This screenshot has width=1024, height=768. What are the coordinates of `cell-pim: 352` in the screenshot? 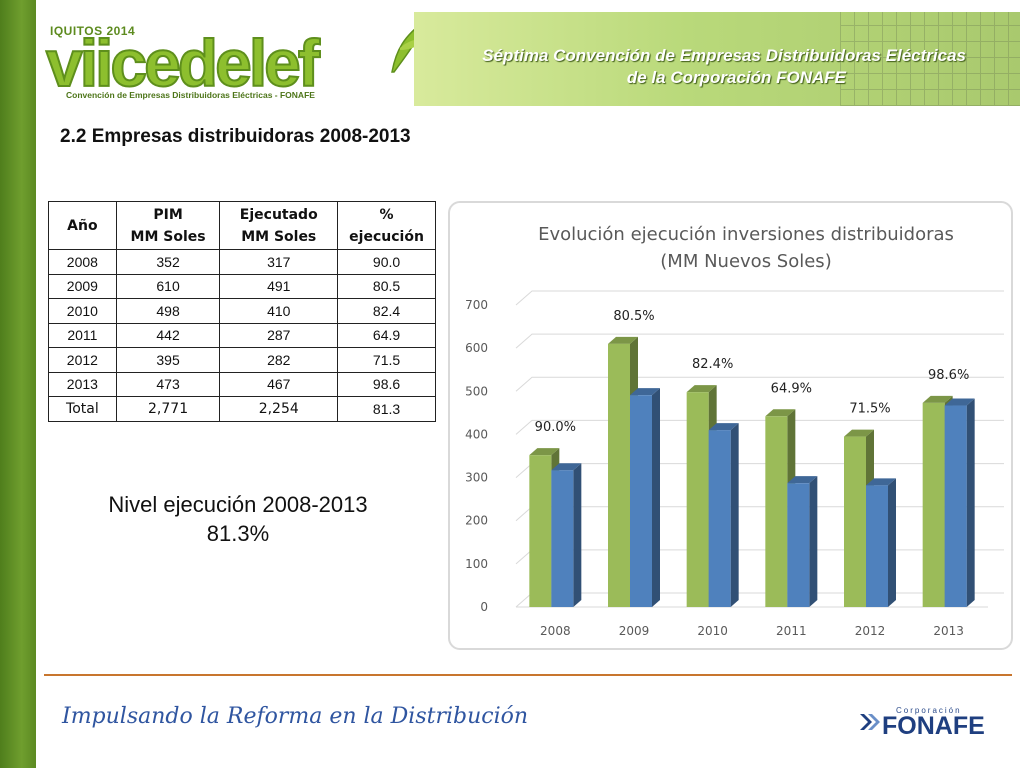 It's located at (168, 262).